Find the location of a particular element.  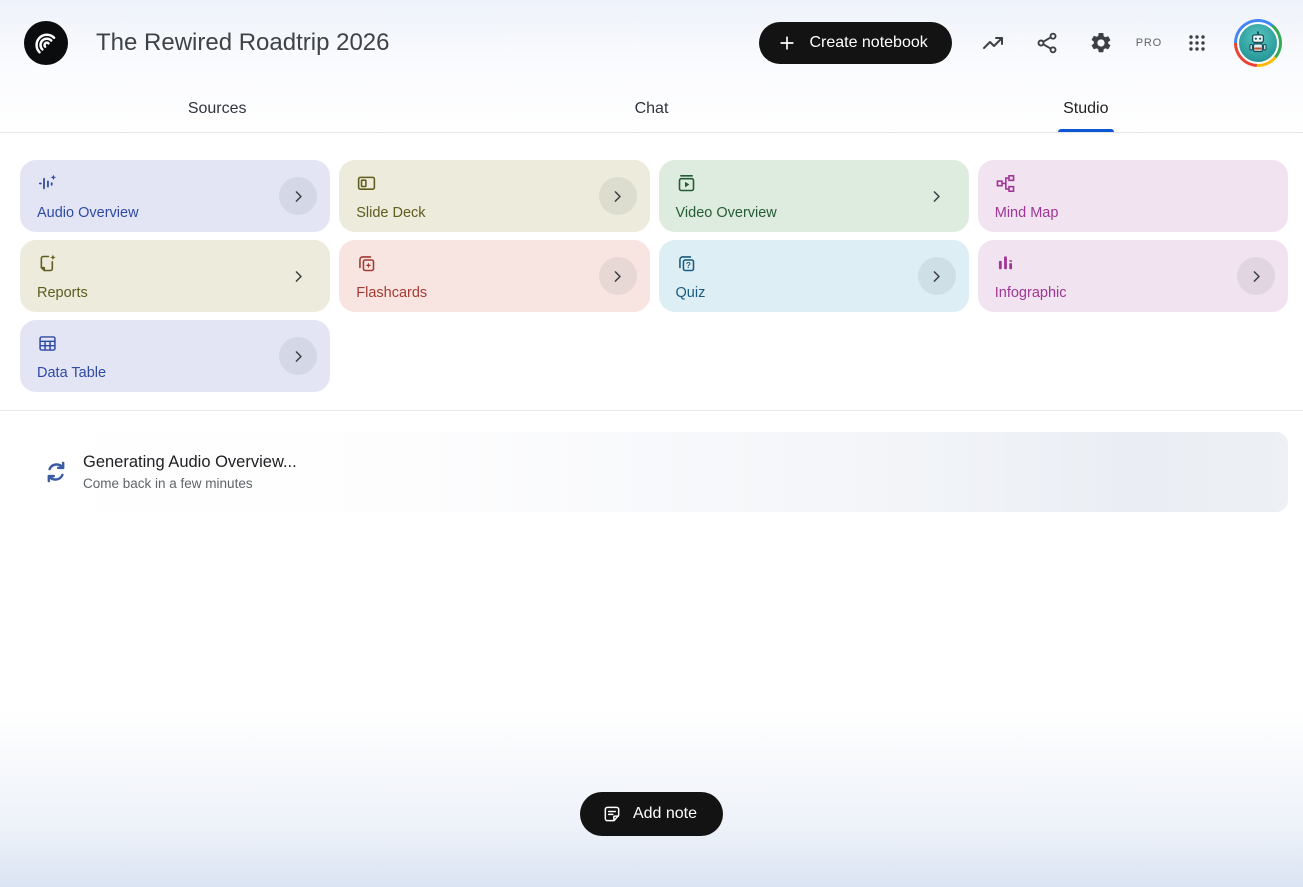

tool-label: Infographic is located at coordinates (1030, 292).